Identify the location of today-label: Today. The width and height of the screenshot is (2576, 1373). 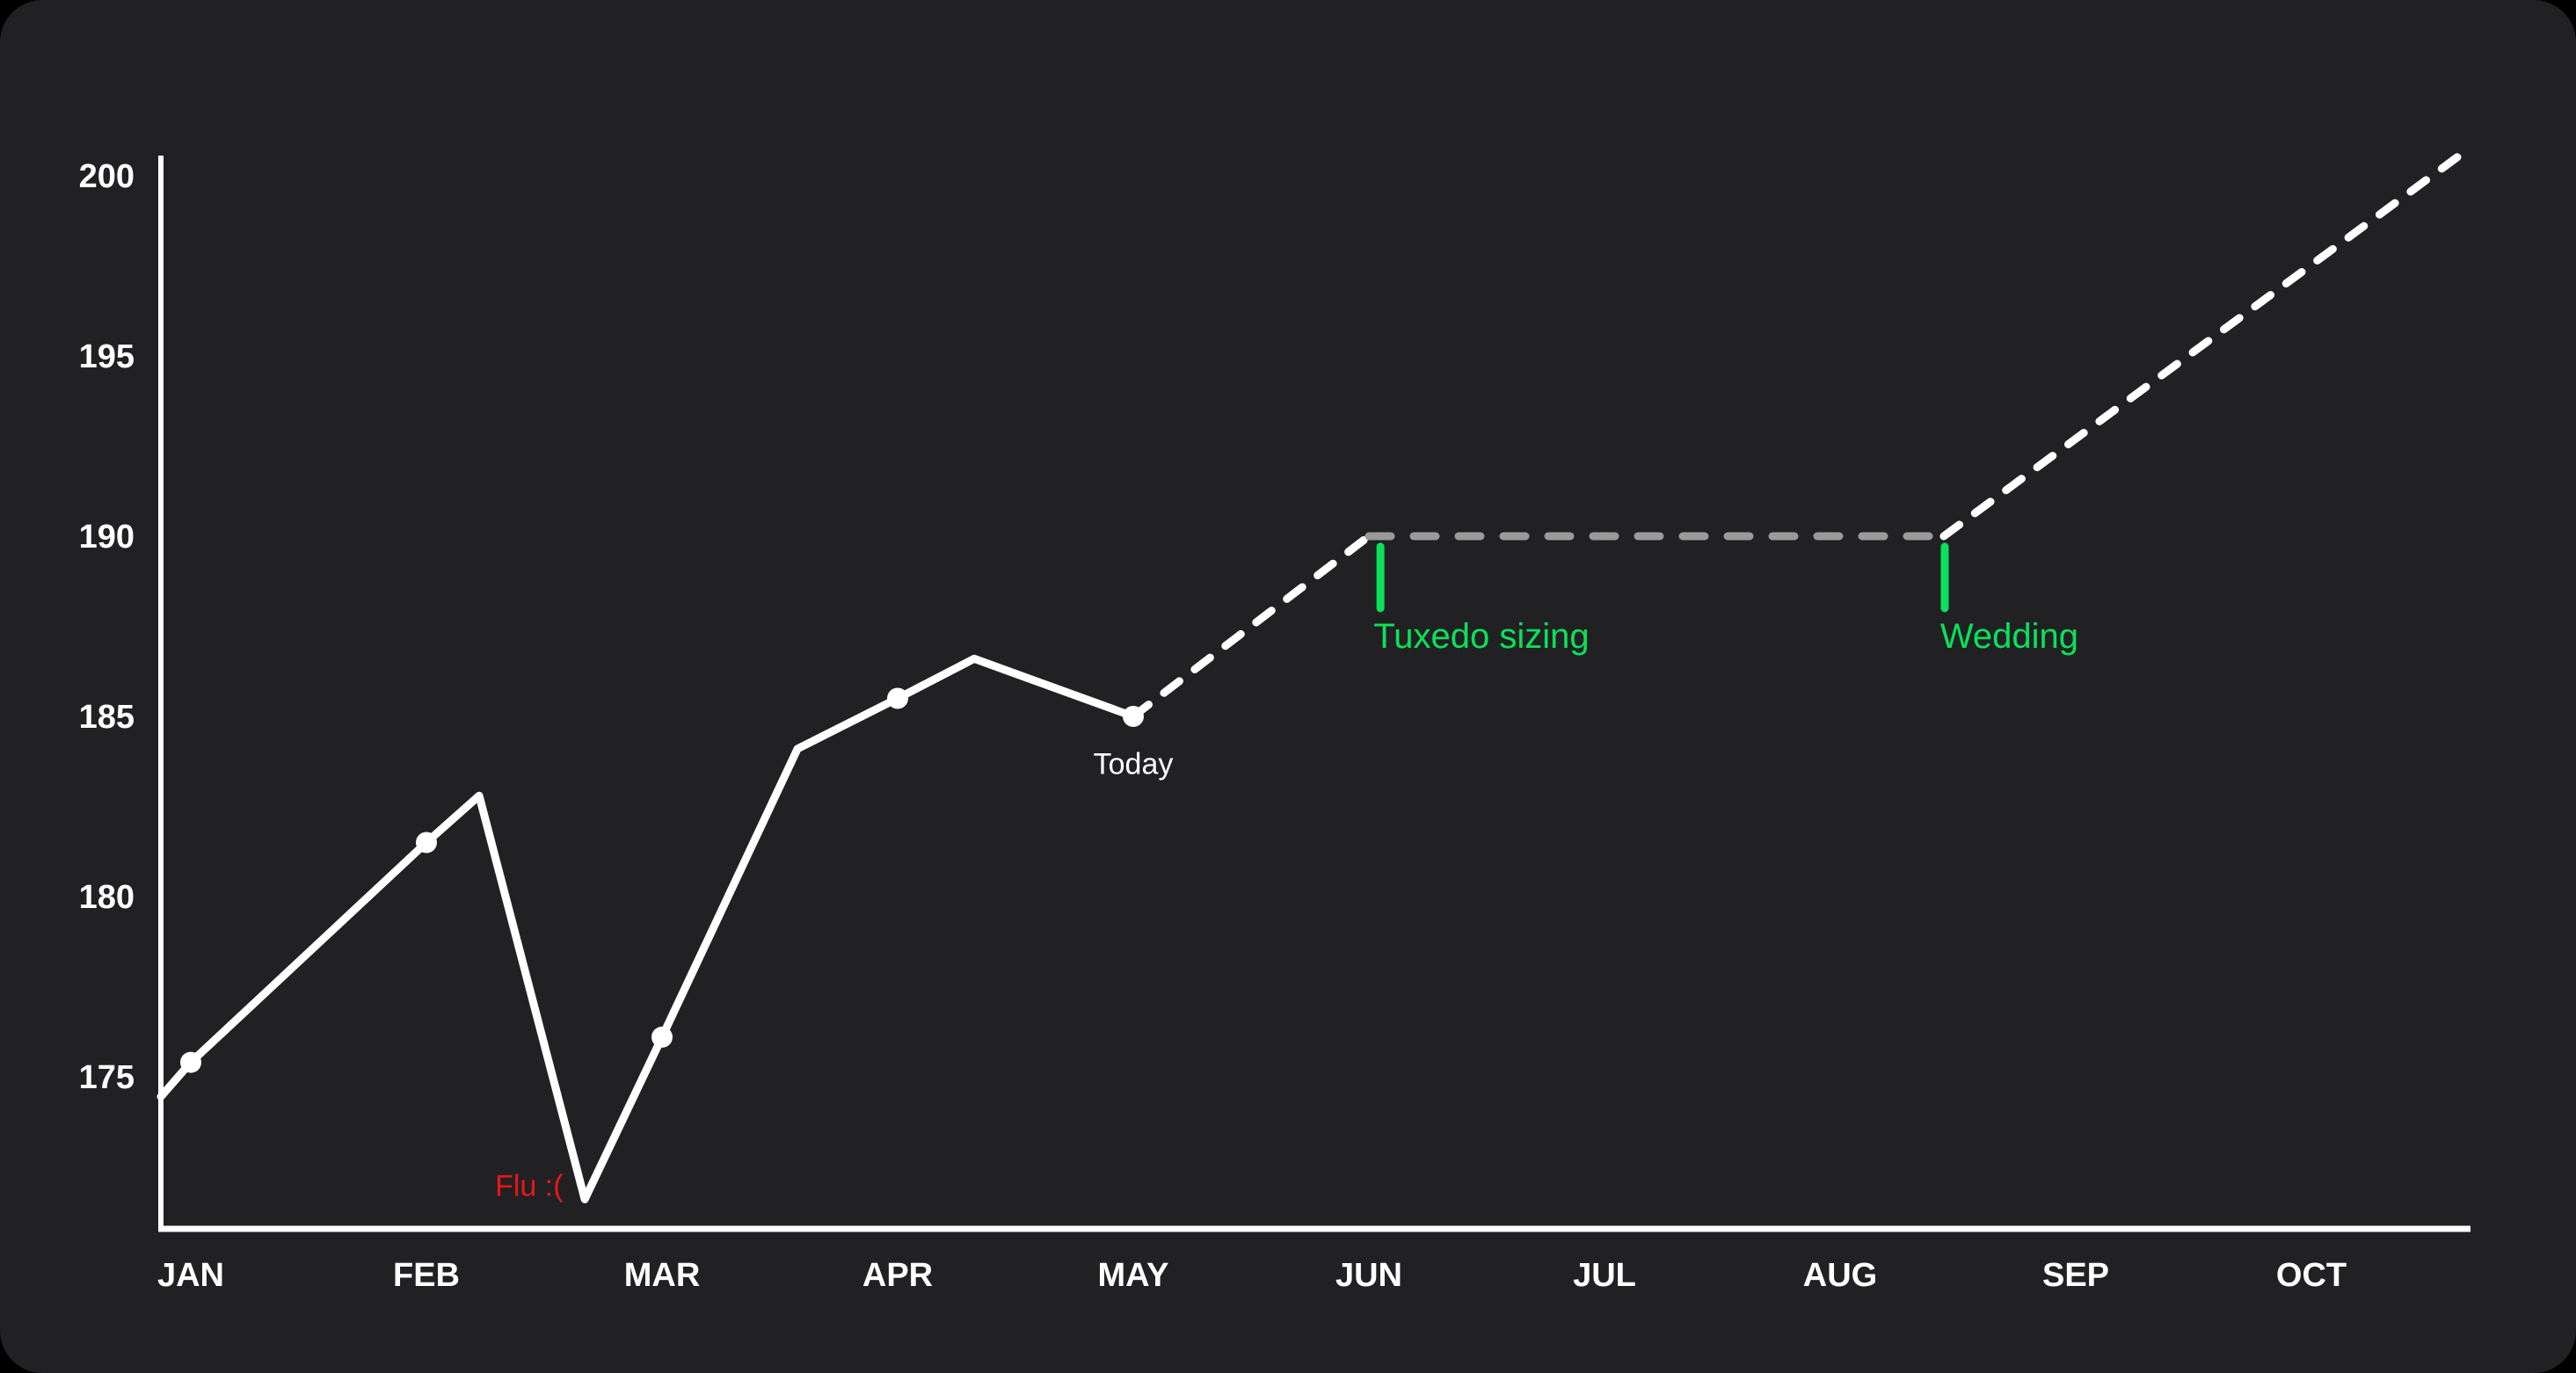
(1134, 764).